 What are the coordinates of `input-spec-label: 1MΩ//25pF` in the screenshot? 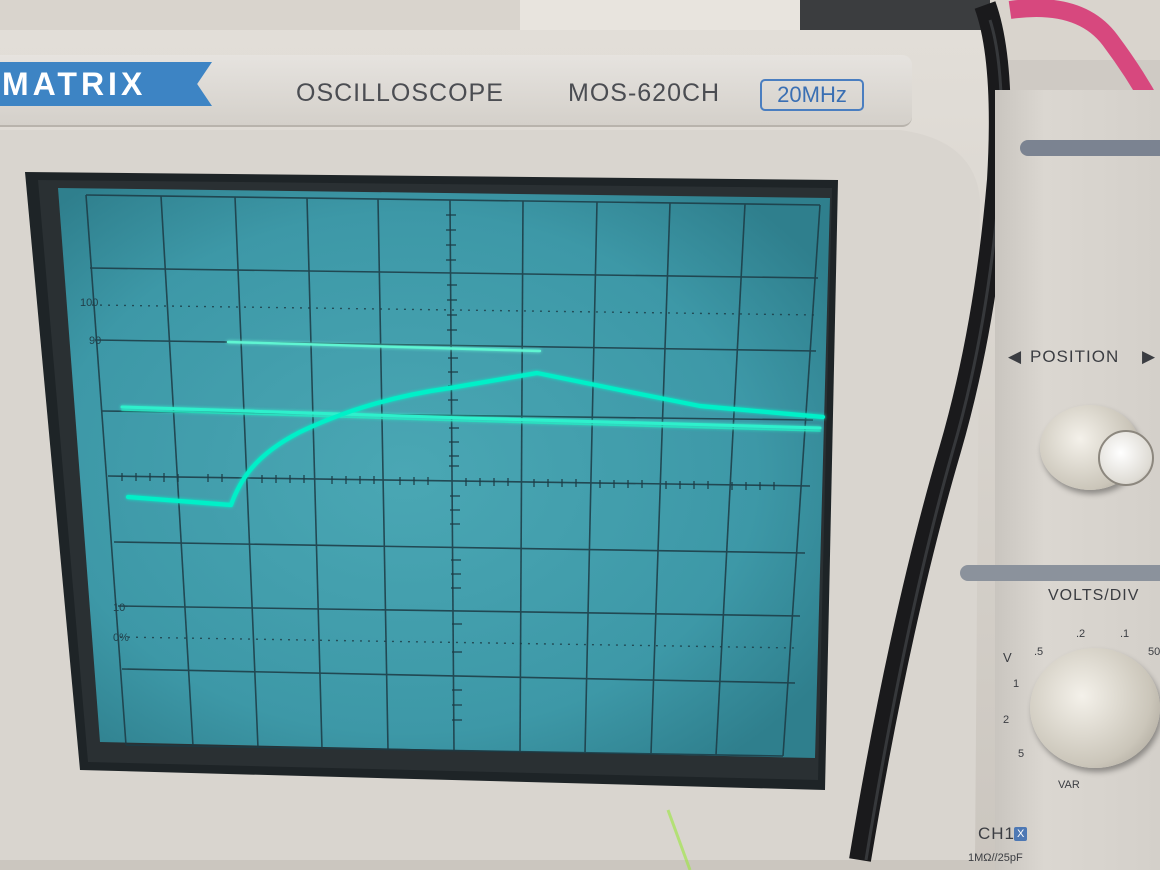 It's located at (995, 858).